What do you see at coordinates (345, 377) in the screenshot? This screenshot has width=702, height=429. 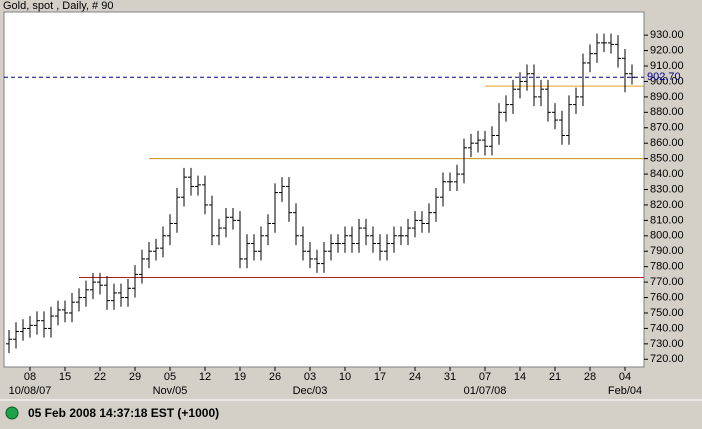 I see `x-tick-label: 10` at bounding box center [345, 377].